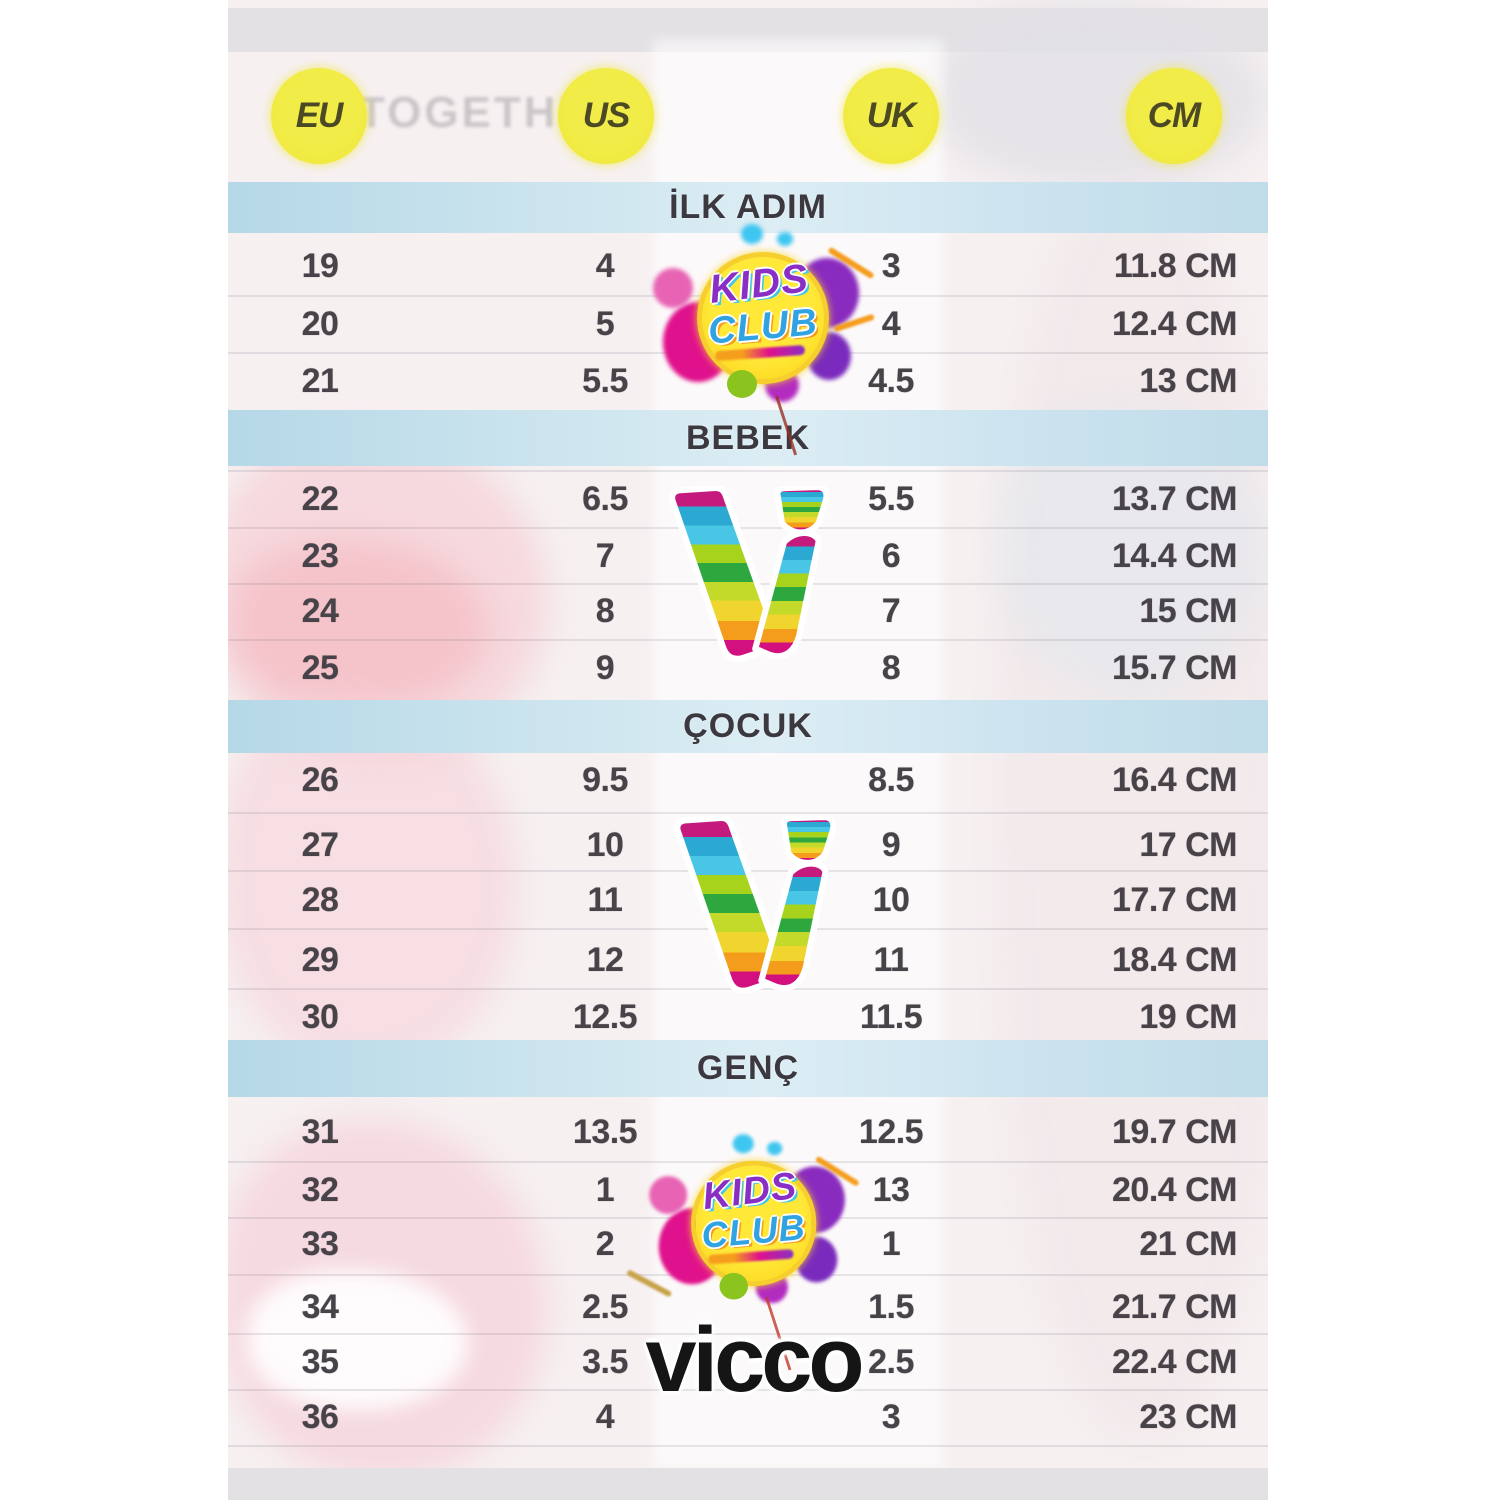  I want to click on size-cell-us: 9, so click(605, 668).